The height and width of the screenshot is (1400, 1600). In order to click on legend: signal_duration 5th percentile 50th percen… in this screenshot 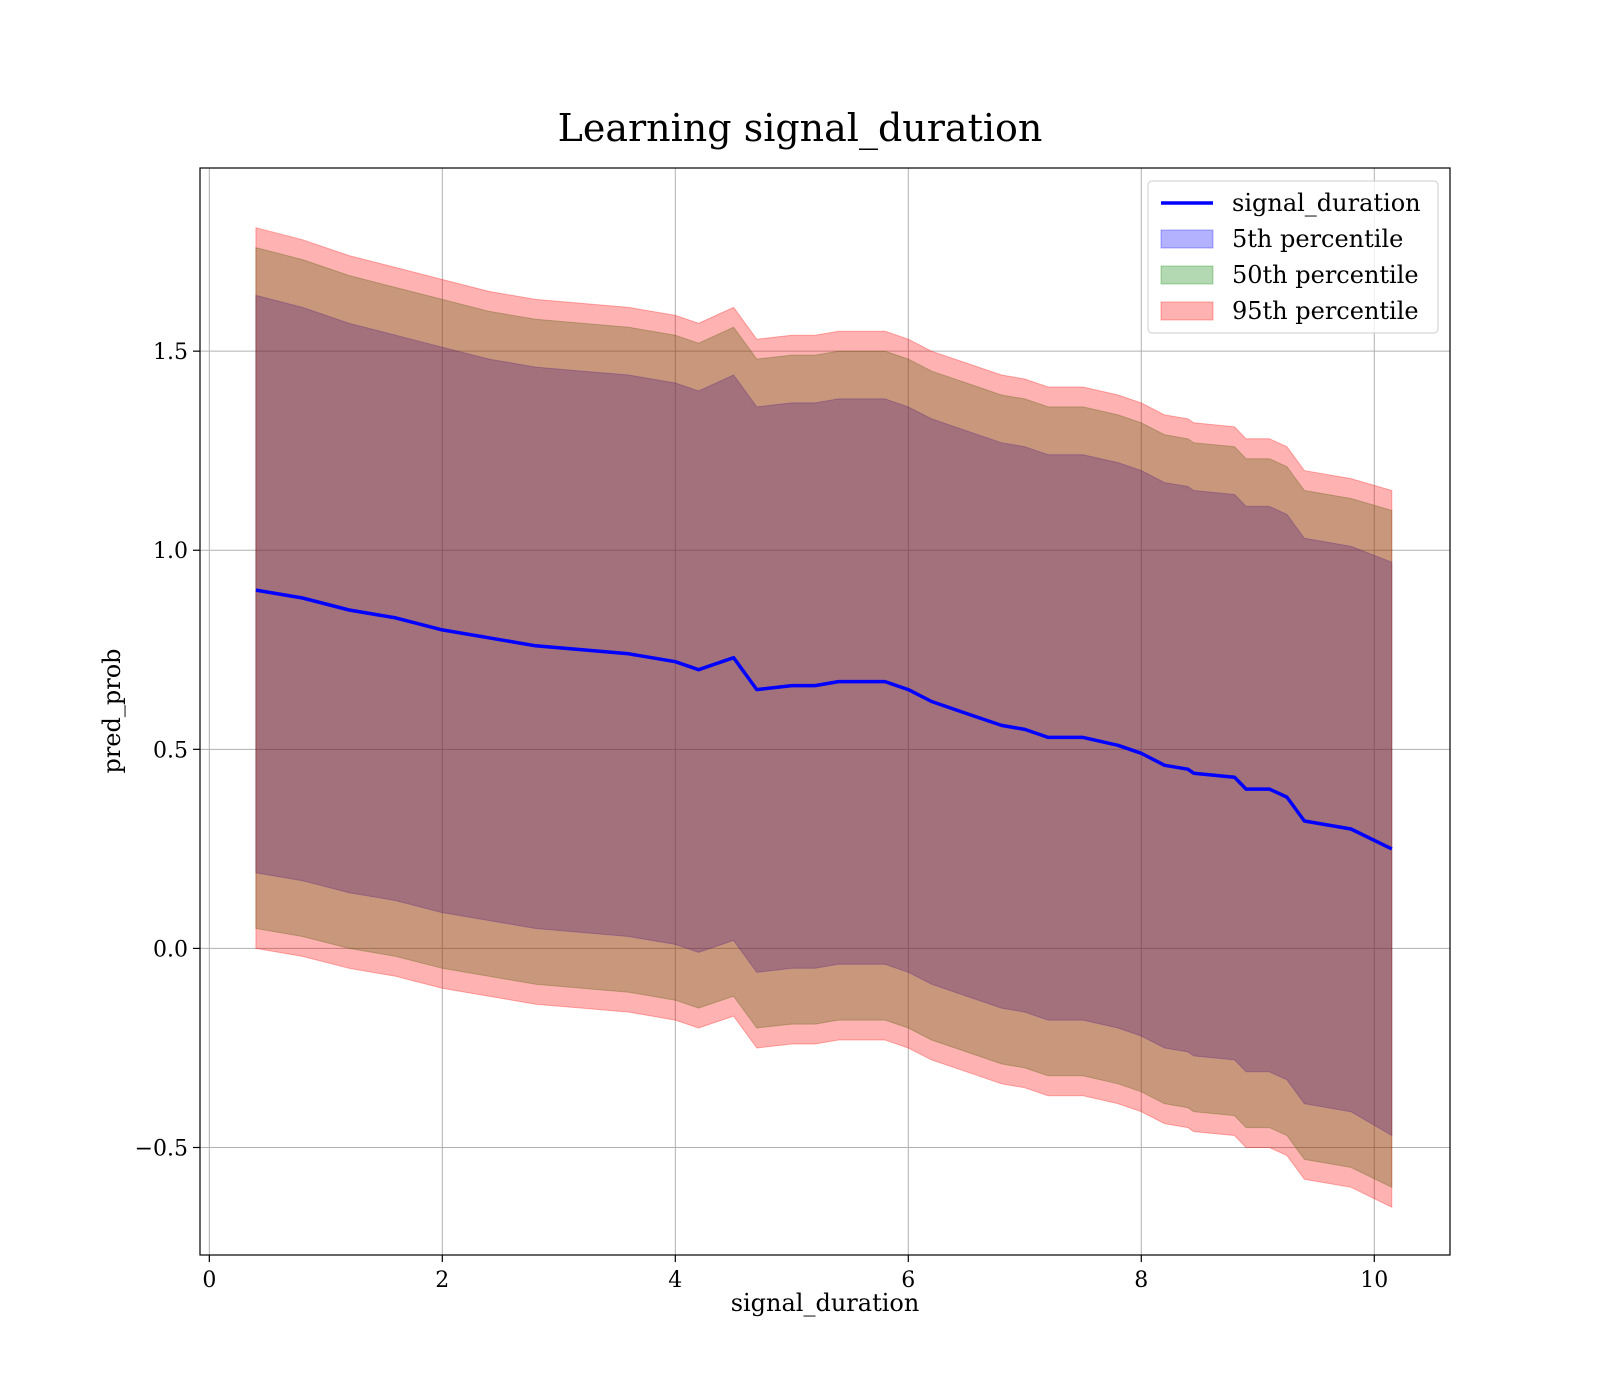, I will do `click(1293, 257)`.